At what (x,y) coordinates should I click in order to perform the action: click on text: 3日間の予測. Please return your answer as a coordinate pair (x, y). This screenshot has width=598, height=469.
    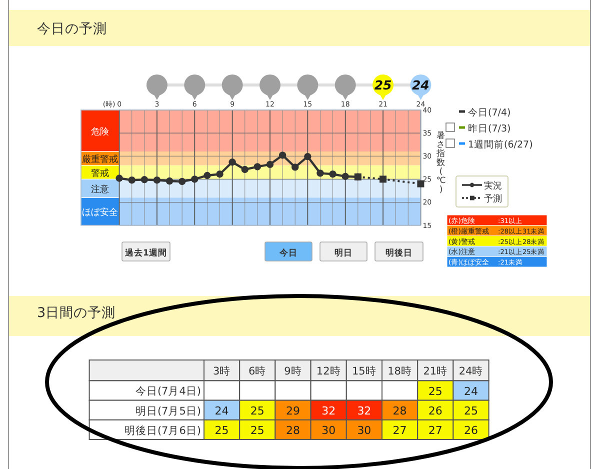
    Looking at the image, I should click on (76, 313).